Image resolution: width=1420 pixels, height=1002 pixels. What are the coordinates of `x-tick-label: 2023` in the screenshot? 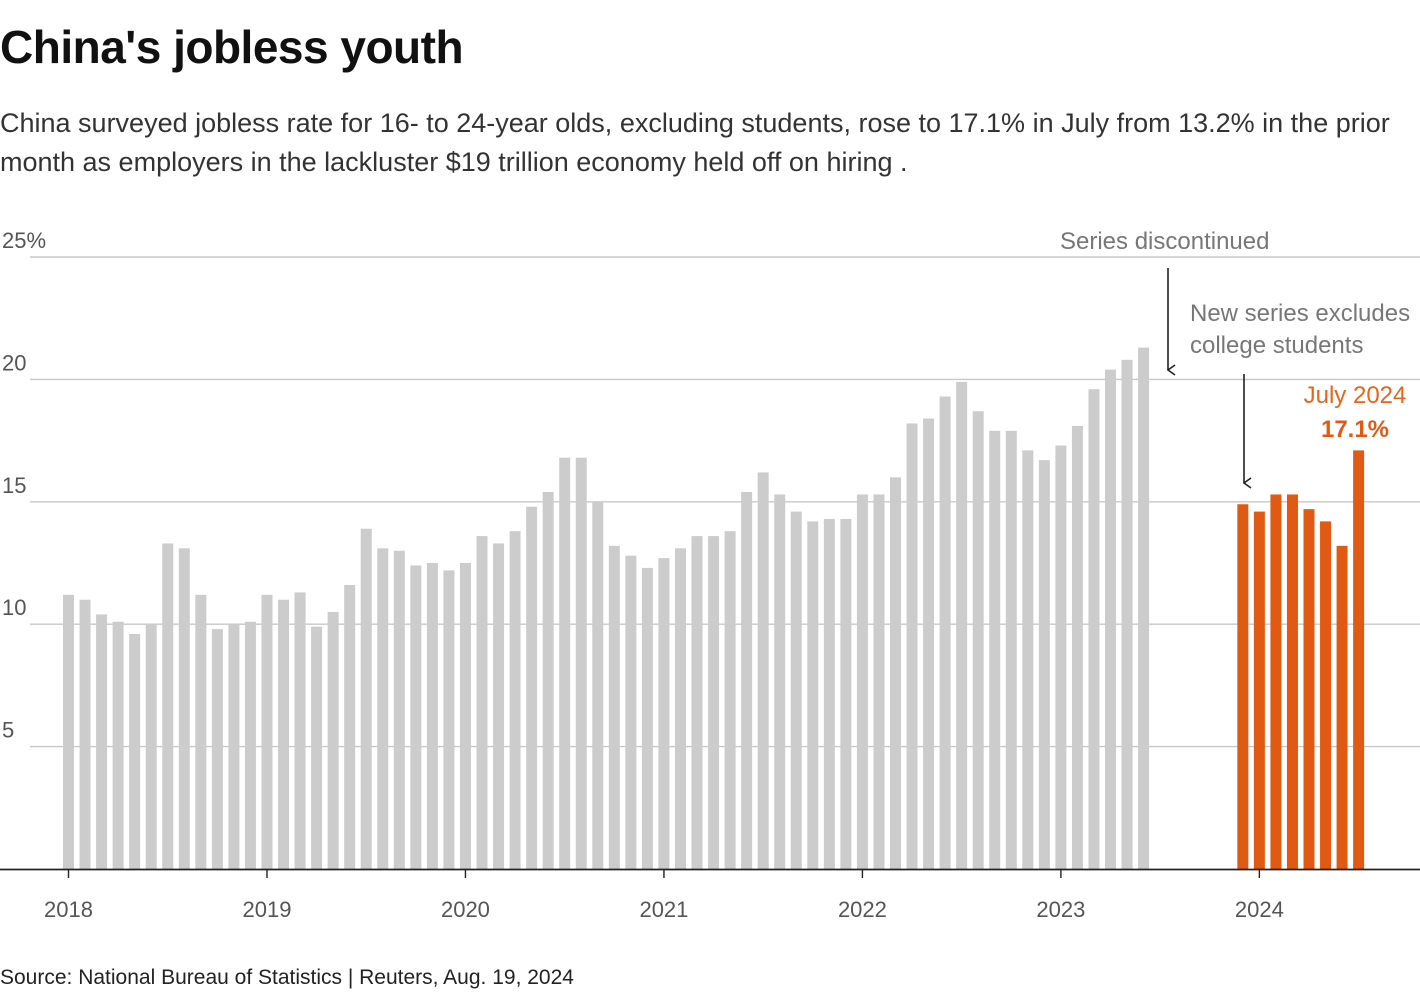 It's located at (1060, 909).